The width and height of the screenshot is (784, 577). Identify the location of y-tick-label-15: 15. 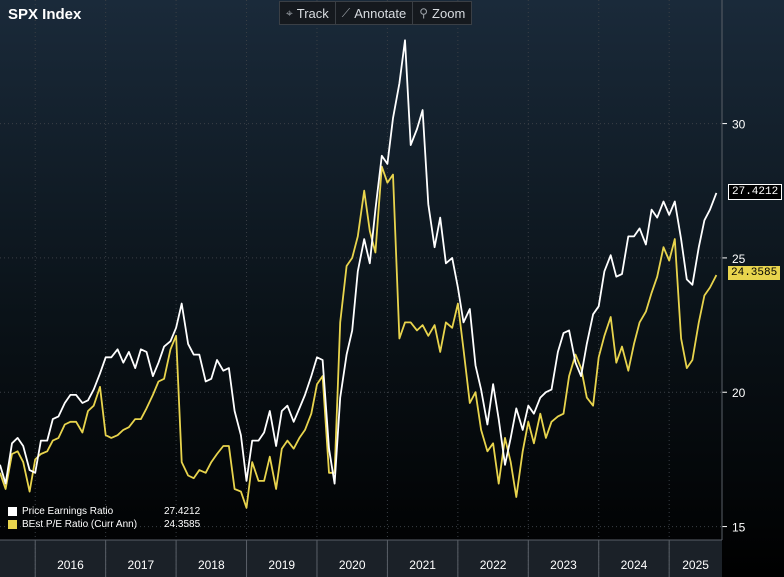
(739, 528).